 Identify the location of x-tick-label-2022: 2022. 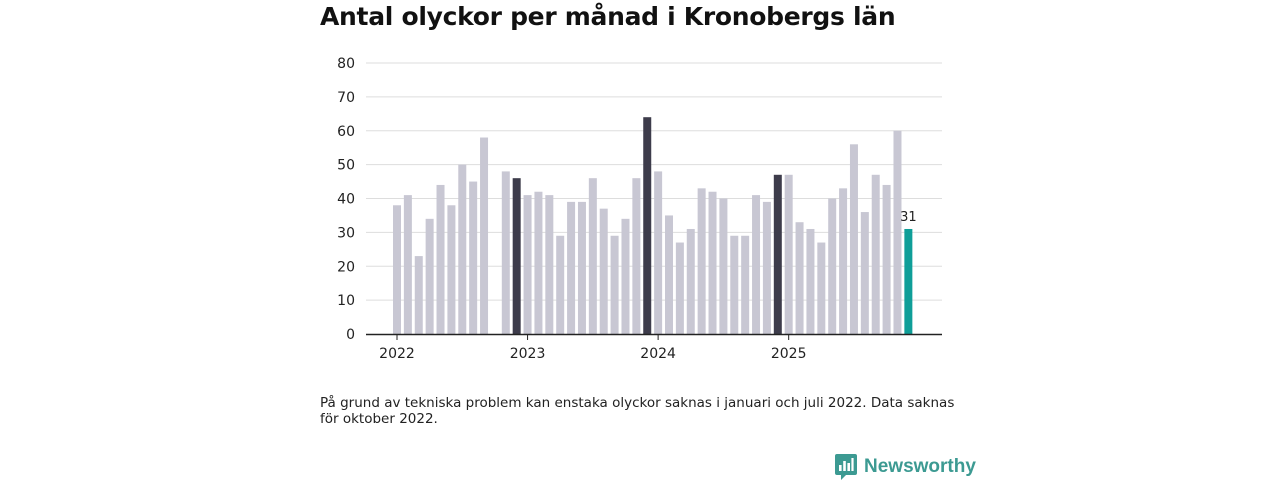
(397, 354).